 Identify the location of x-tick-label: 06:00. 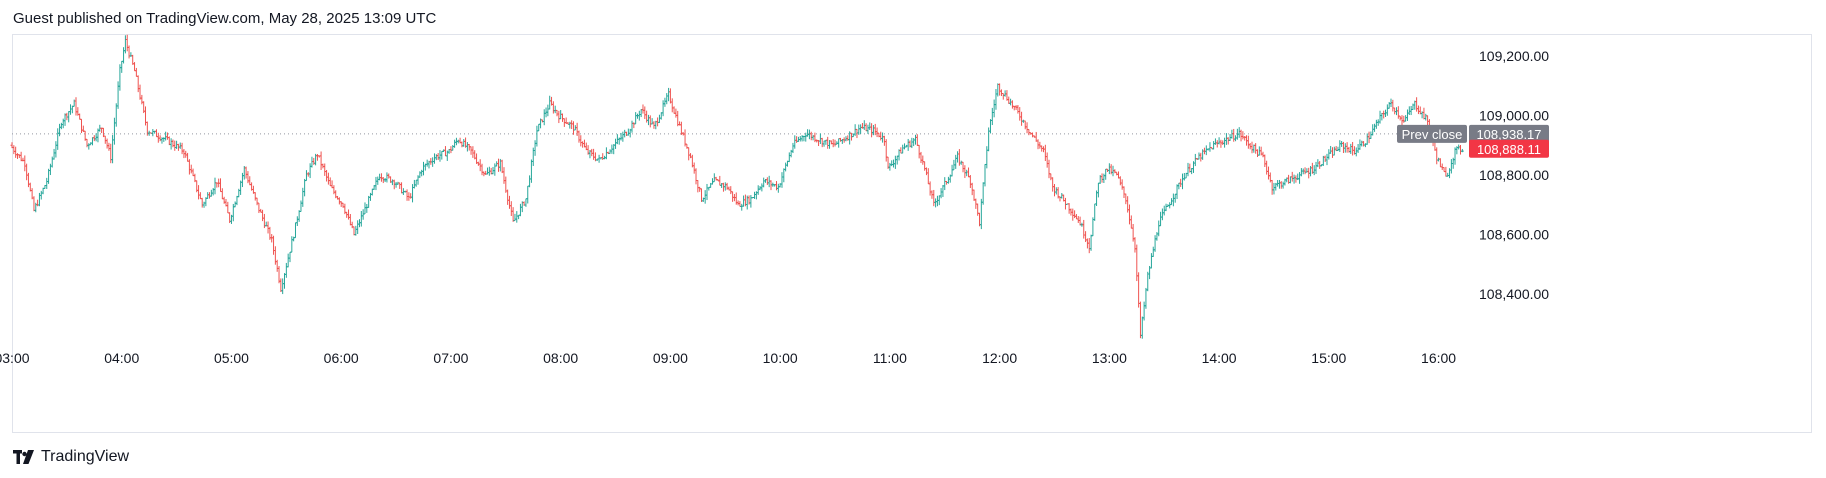
(341, 358).